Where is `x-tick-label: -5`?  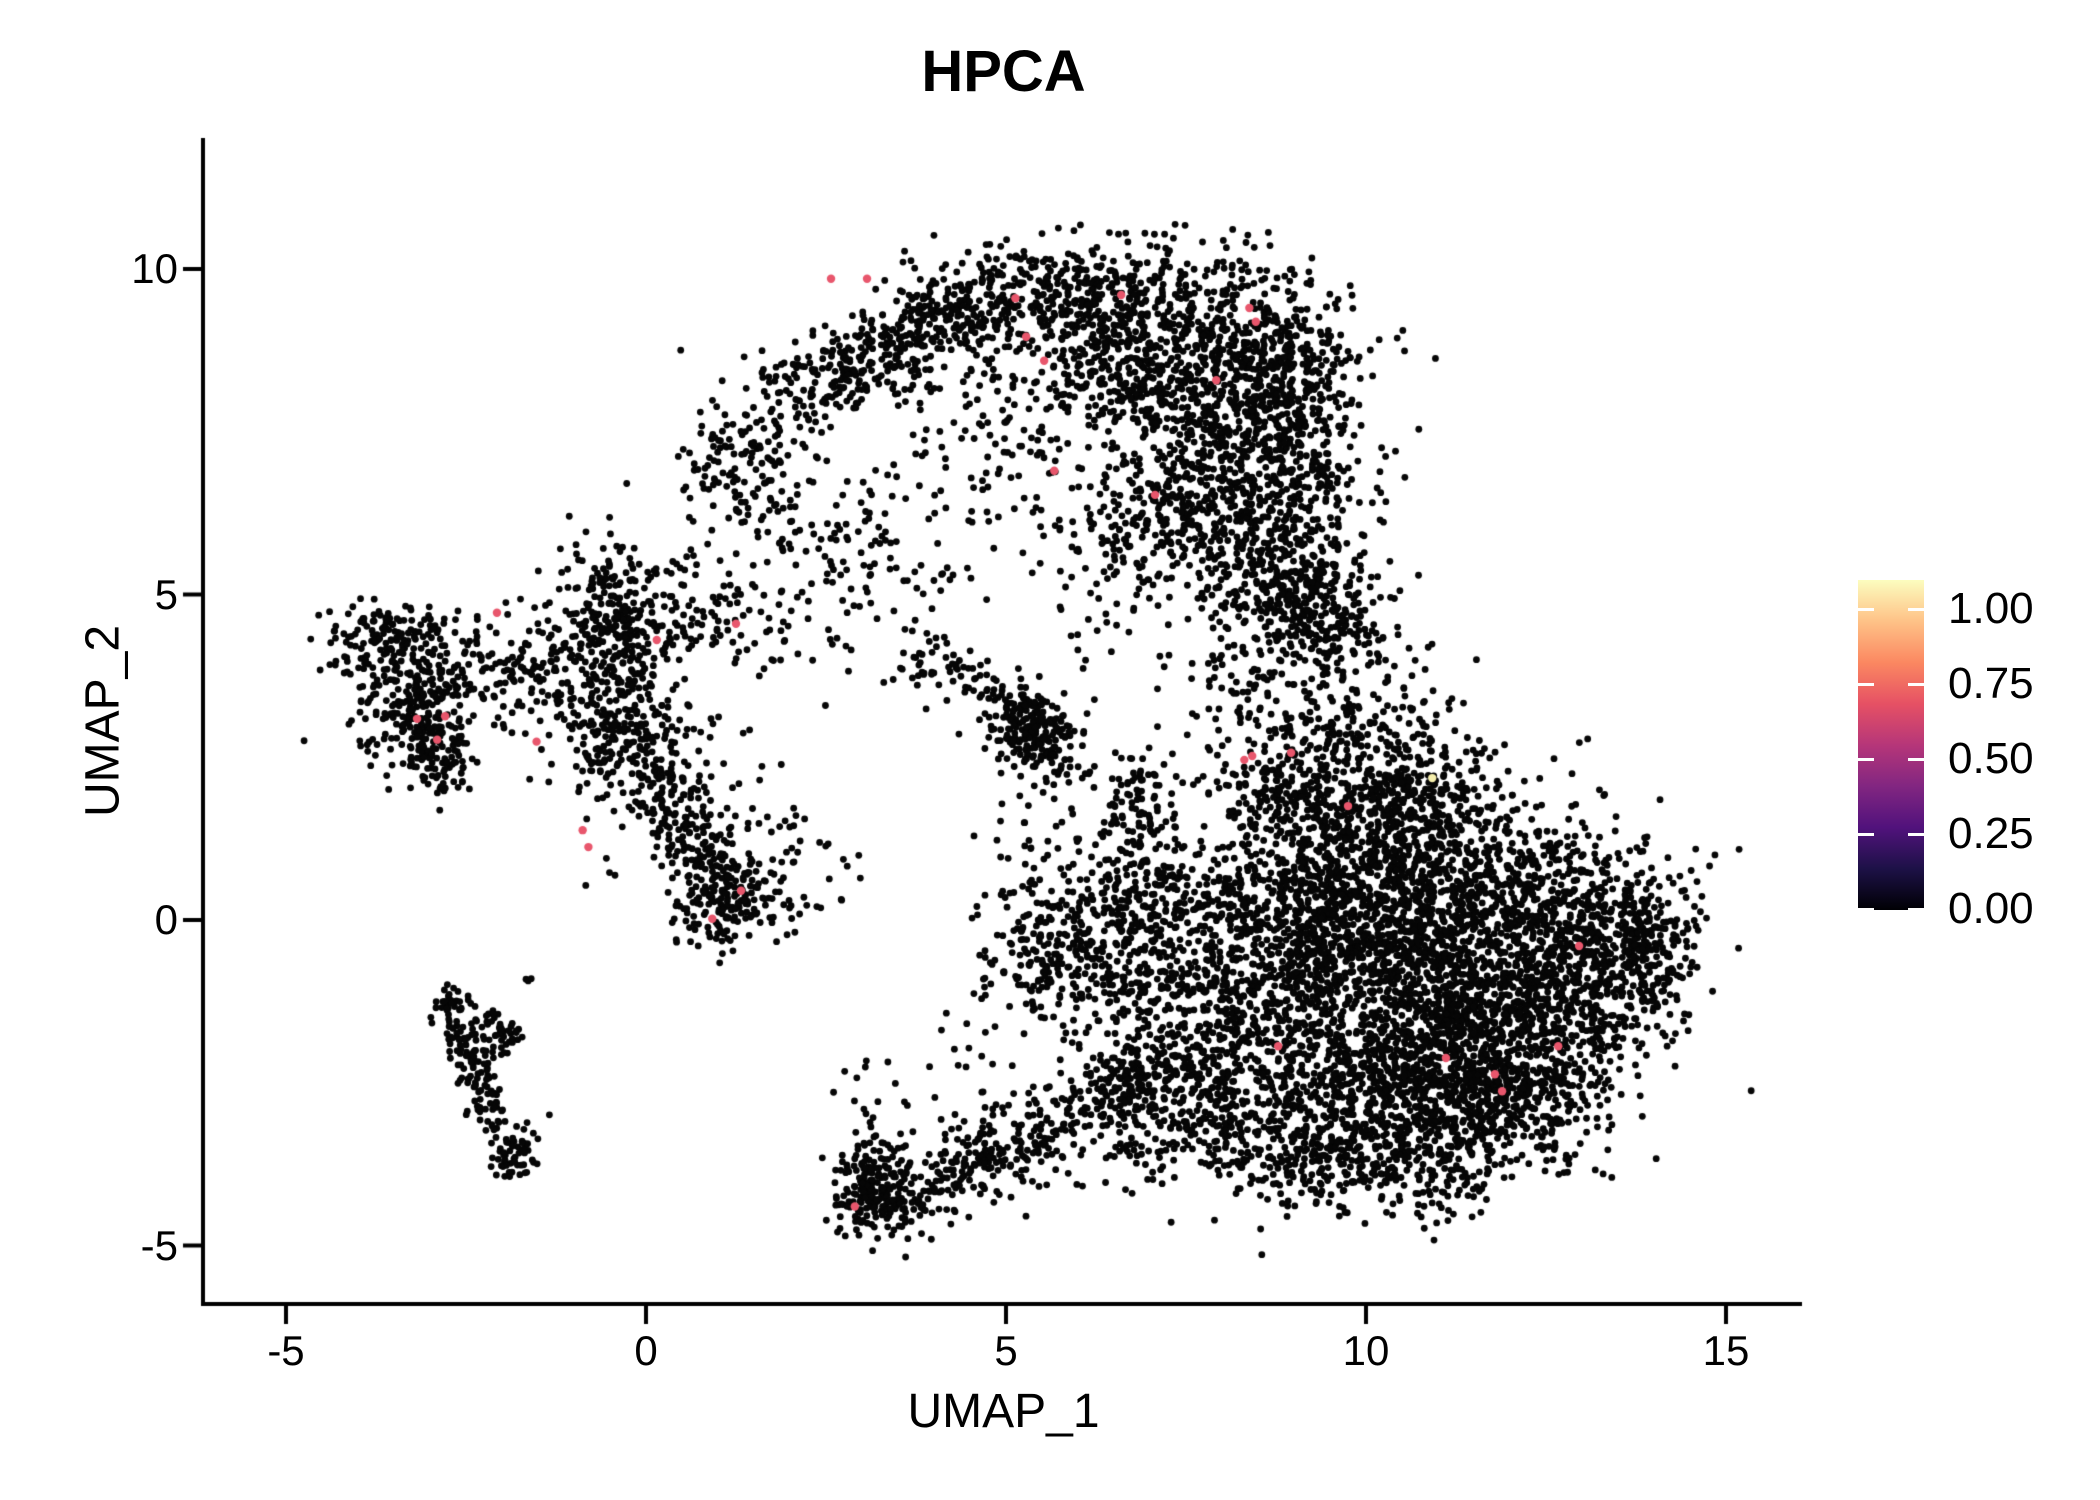 x-tick-label: -5 is located at coordinates (286, 1350).